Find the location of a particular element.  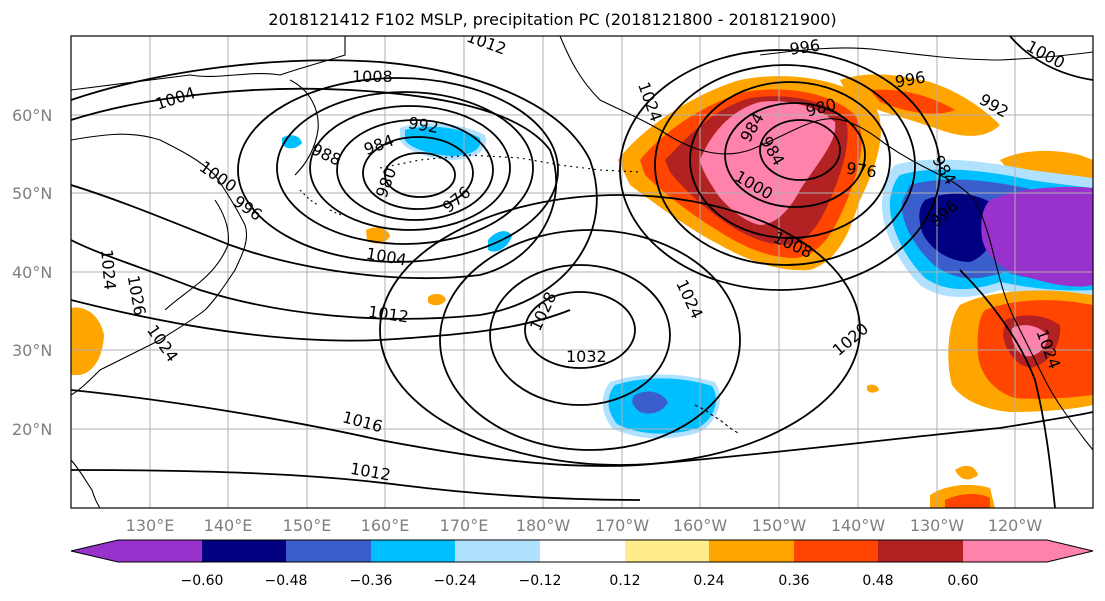

colorbar-extend-high is located at coordinates (1070, 551).